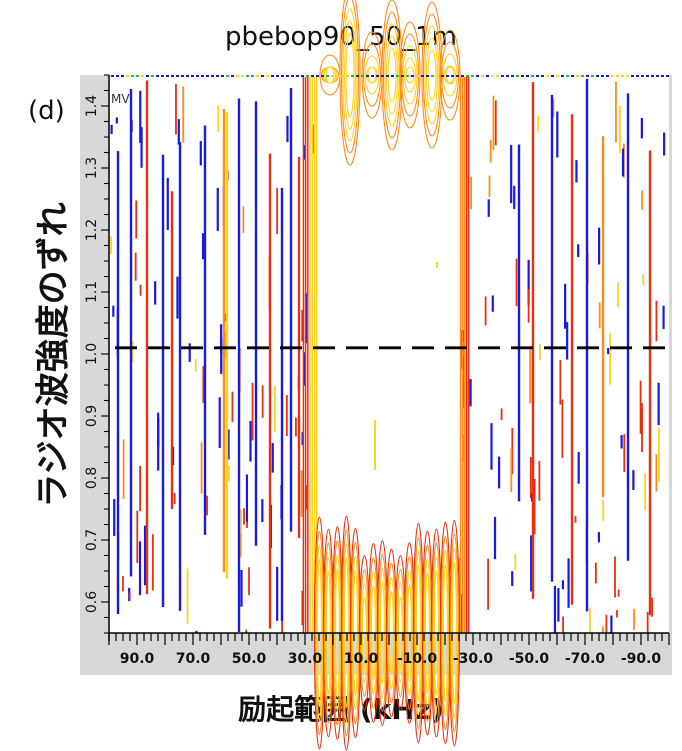 The image size is (682, 751). Describe the element at coordinates (92, 230) in the screenshot. I see `y-tick-label: 1.2` at that location.